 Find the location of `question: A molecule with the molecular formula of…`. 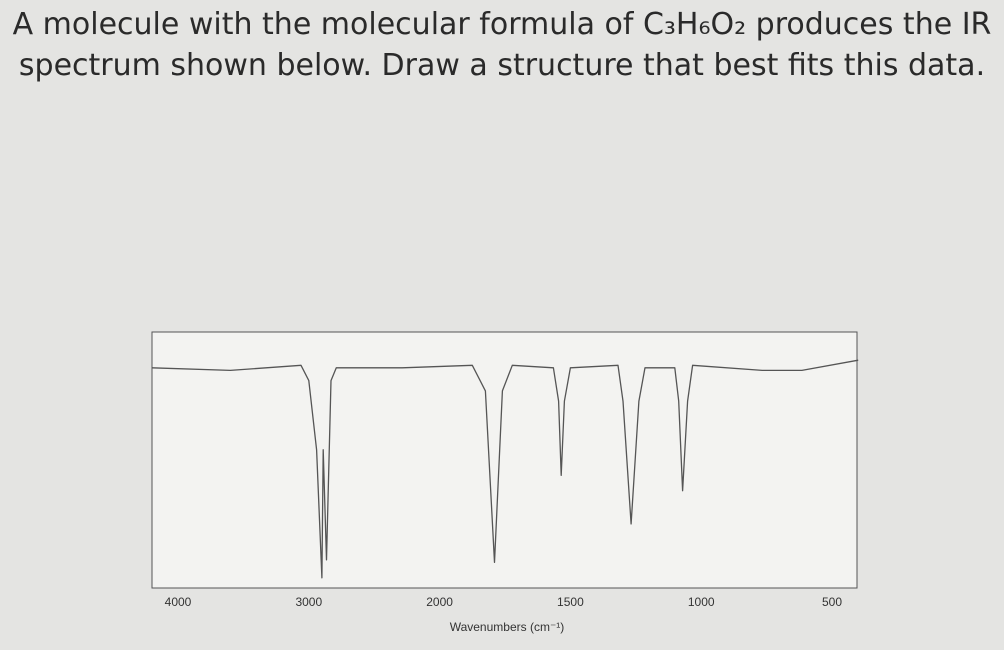

question: A molecule with the molecular formula of… is located at coordinates (502, 45).